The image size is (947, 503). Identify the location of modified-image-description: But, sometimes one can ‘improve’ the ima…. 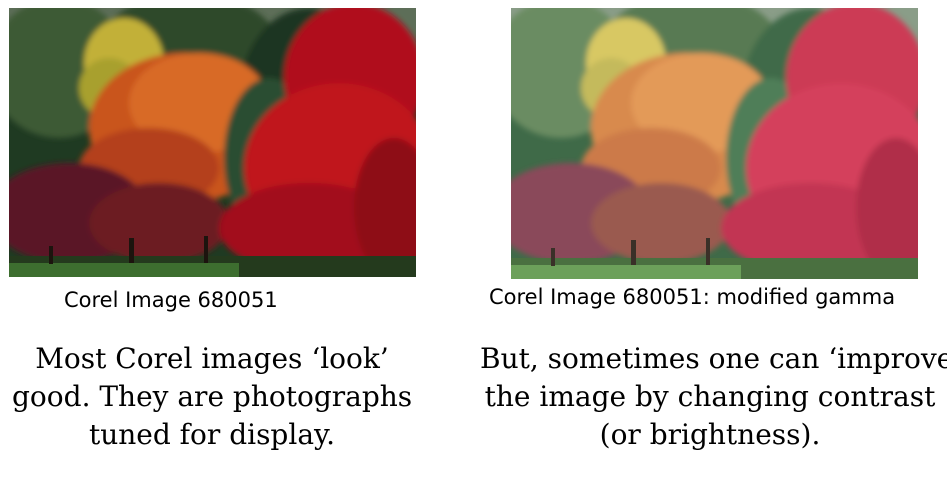
(713, 397).